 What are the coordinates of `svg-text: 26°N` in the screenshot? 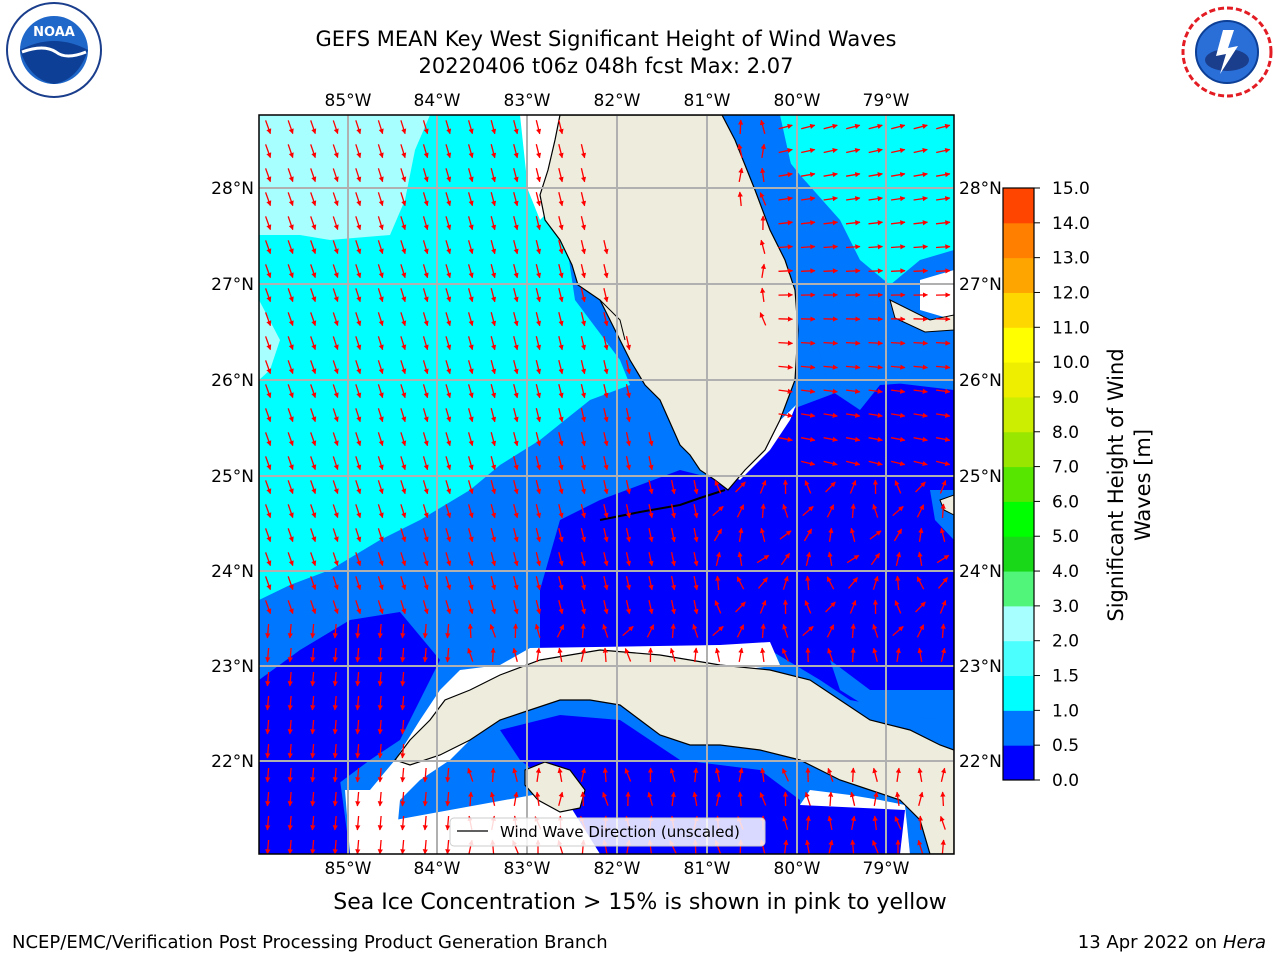 It's located at (980, 381).